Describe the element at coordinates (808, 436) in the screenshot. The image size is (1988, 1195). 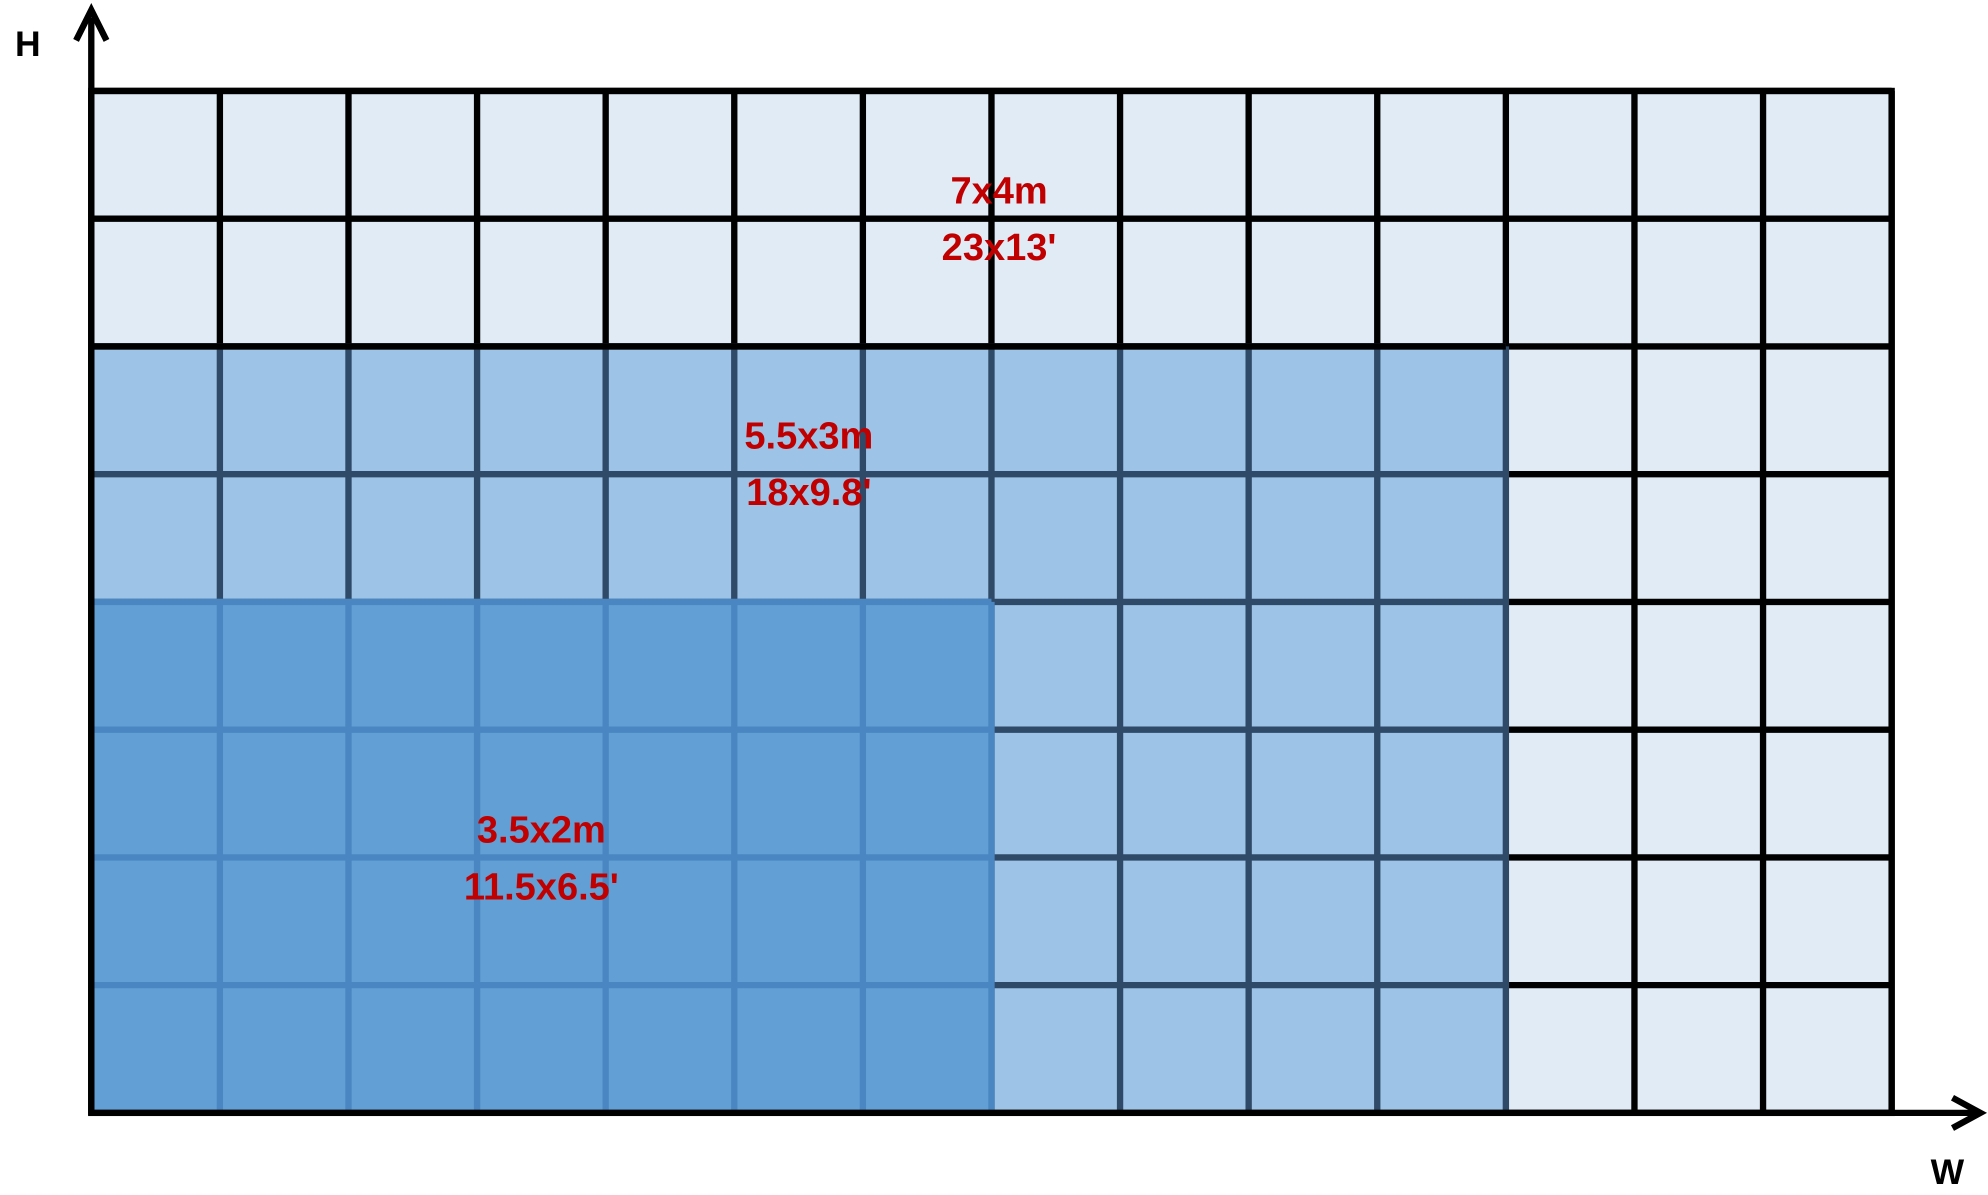
I see `area-metric: 5.5x3m` at that location.